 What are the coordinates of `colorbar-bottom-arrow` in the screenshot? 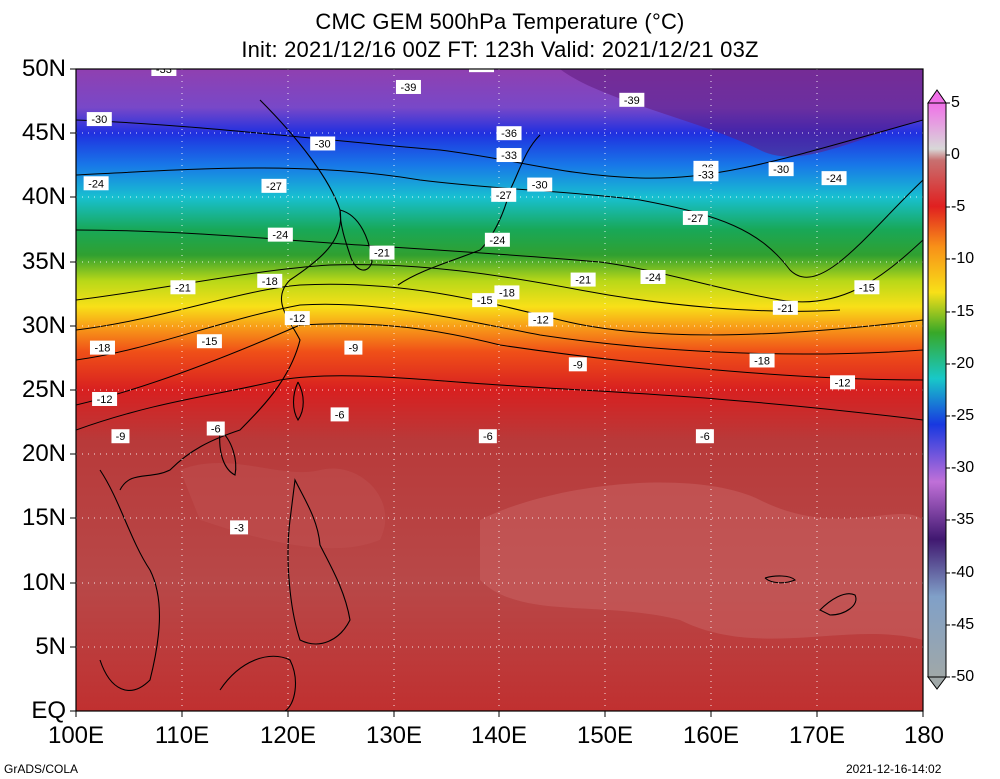 It's located at (937, 683).